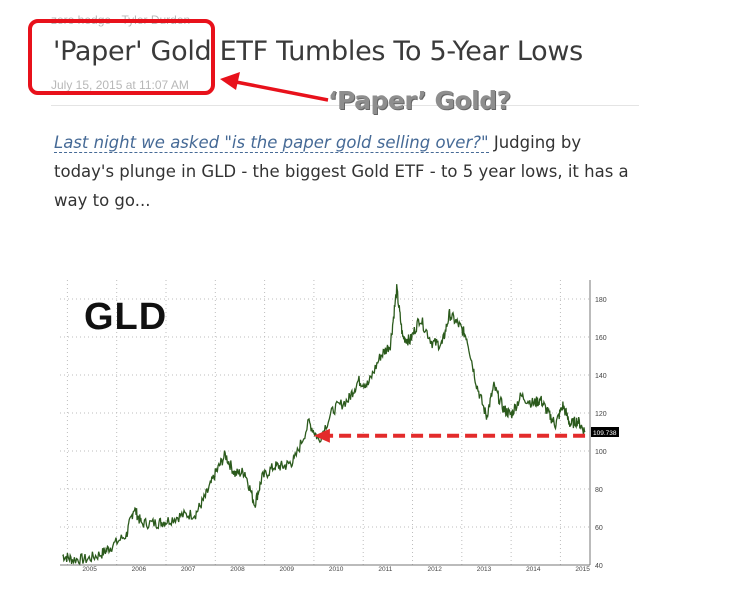  I want to click on x-tick-label: 2010, so click(336, 569).